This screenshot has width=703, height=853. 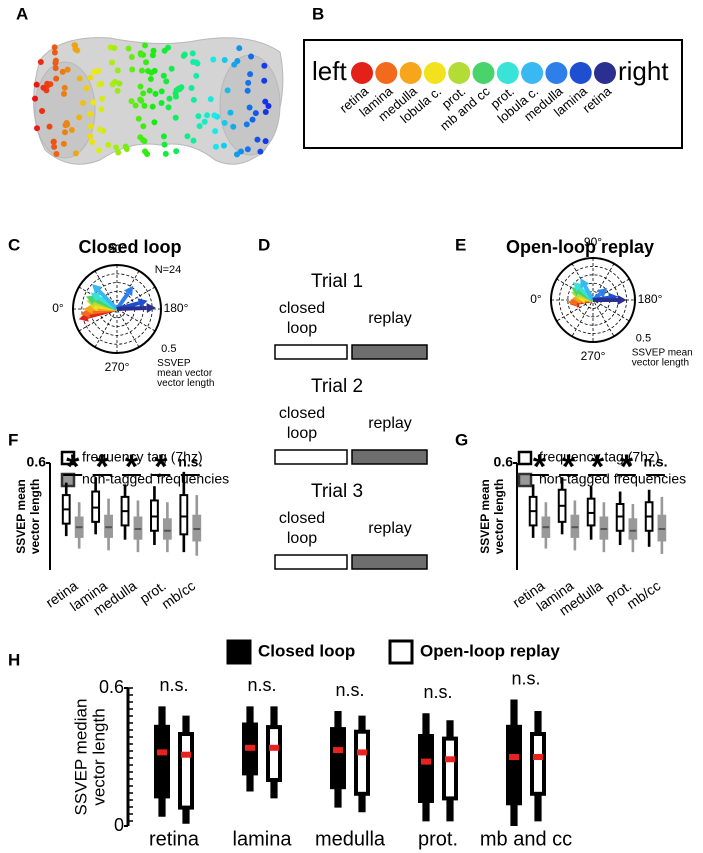 I want to click on color-key-frame, so click(x=493, y=94).